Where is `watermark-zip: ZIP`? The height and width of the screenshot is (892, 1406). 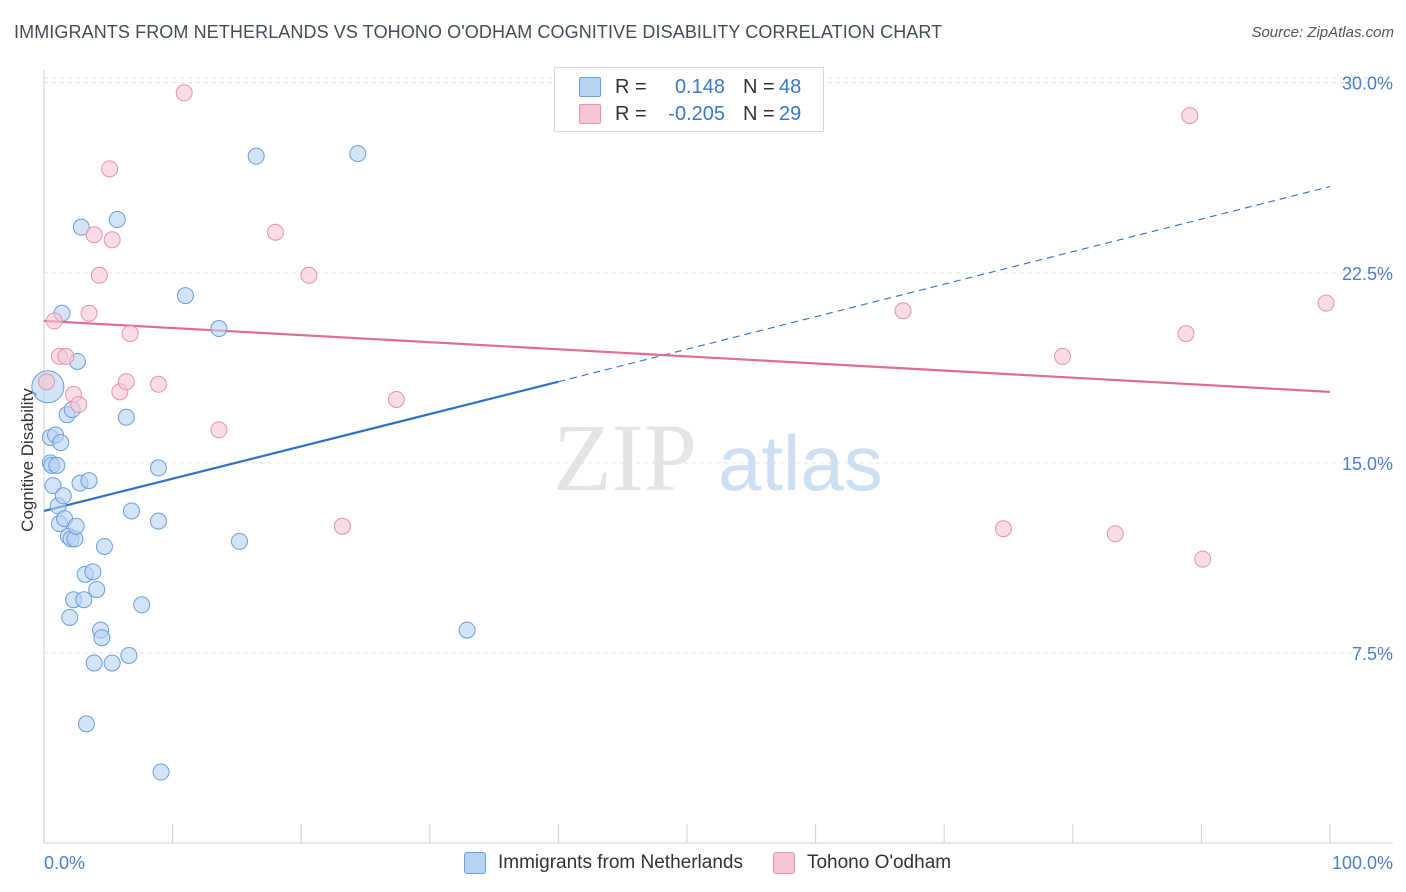 watermark-zip: ZIP is located at coordinates (625, 457).